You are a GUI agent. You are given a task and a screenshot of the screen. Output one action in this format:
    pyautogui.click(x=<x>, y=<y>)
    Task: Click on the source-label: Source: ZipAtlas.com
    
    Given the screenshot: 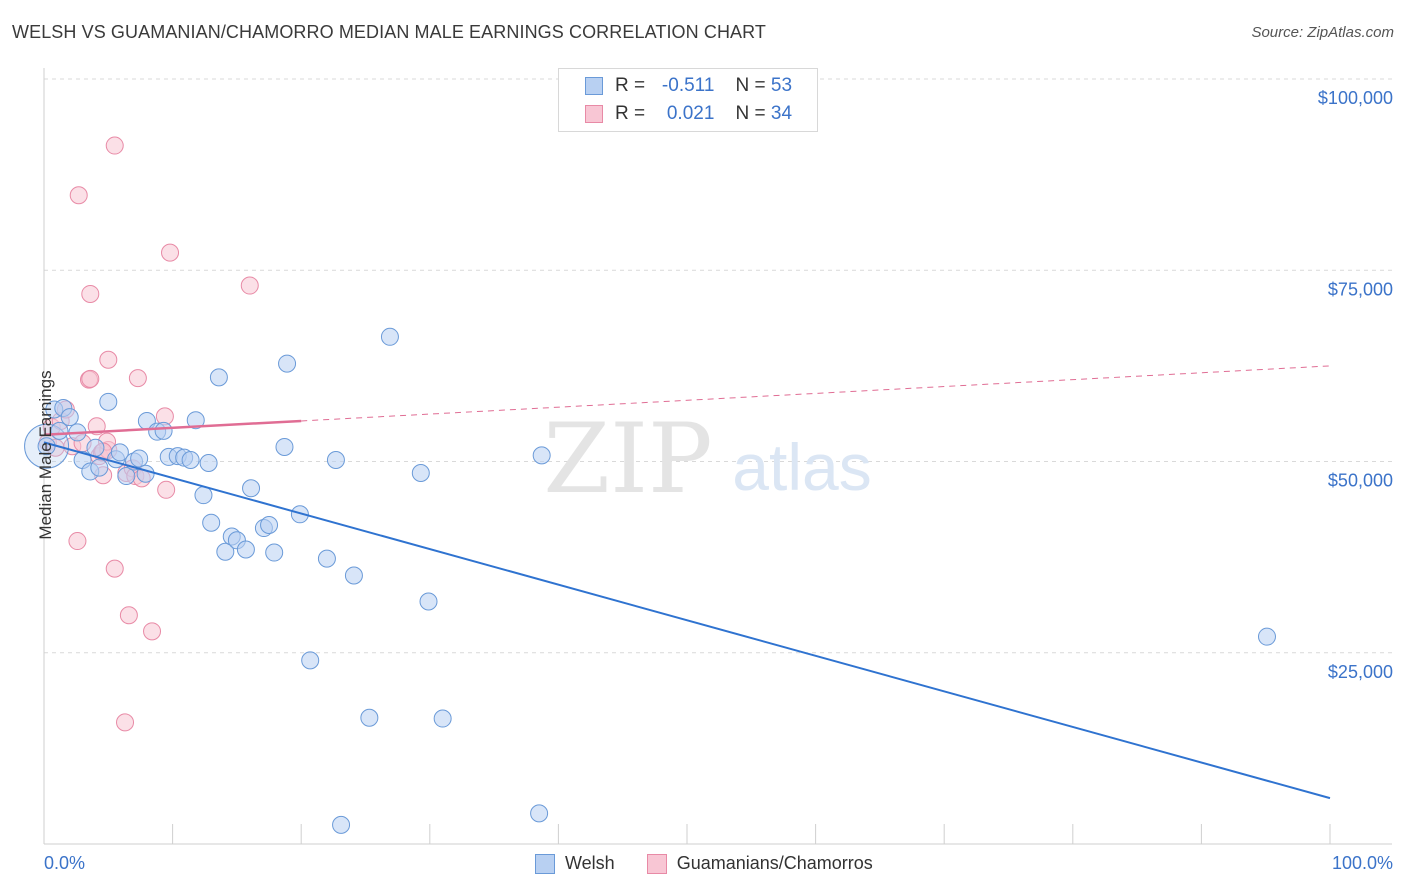 What is the action you would take?
    pyautogui.click(x=1322, y=32)
    